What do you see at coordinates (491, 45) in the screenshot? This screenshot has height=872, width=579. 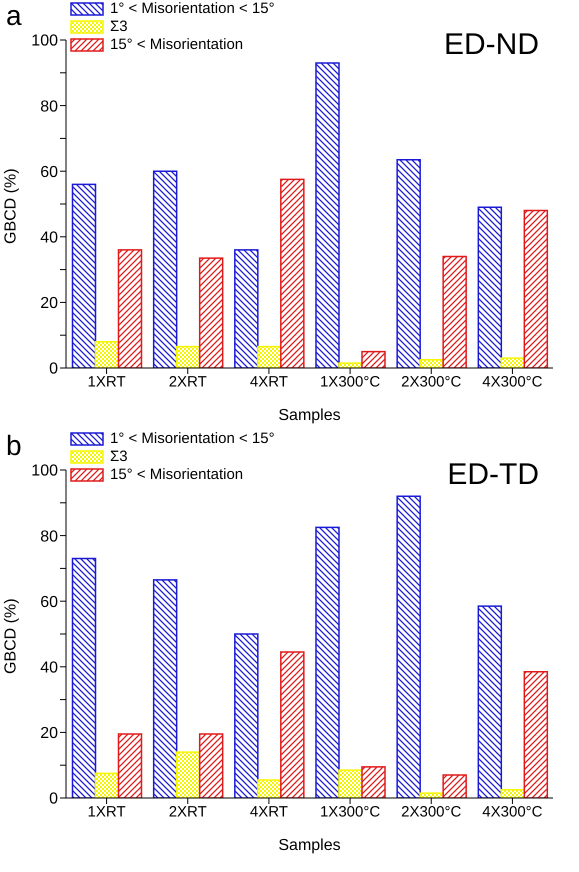 I see `chart-title: ED-ND` at bounding box center [491, 45].